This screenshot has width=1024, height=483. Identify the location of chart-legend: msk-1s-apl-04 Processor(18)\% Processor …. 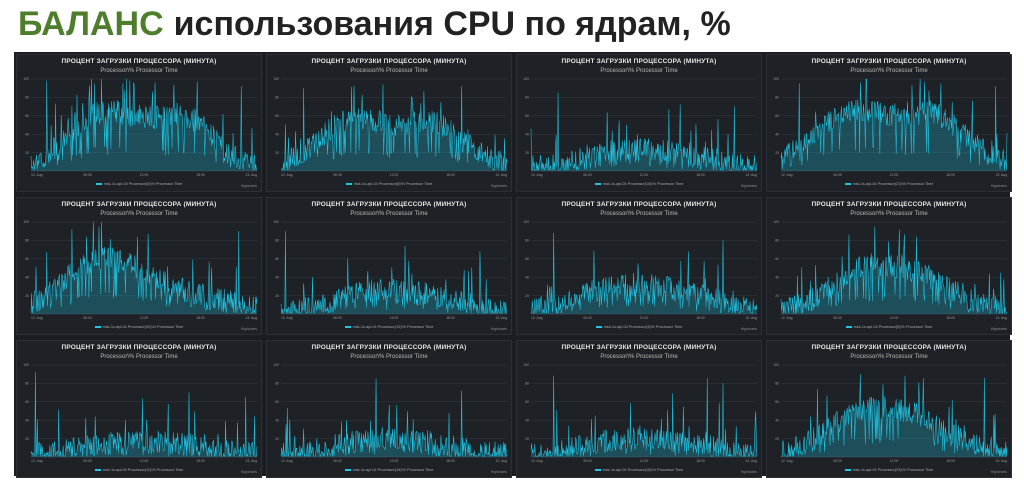
(639, 470).